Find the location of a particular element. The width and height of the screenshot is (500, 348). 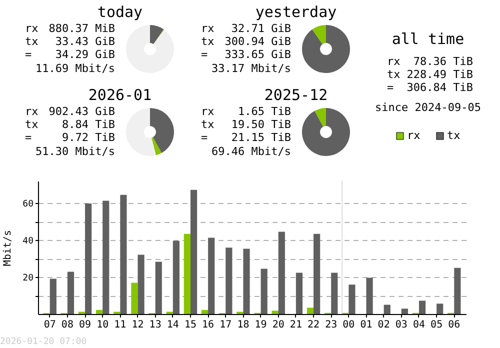

chart-title: today is located at coordinates (120, 12).